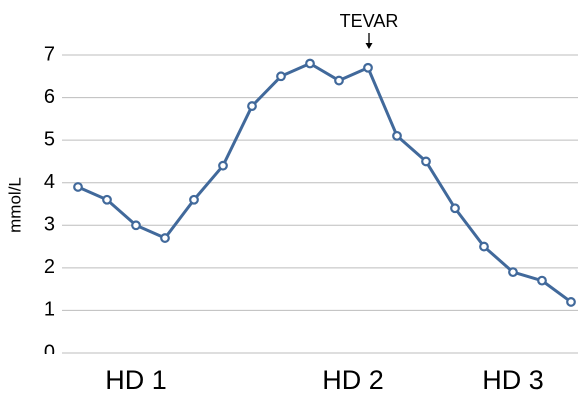 The height and width of the screenshot is (419, 580). I want to click on annotation-arrowhead, so click(369, 46).